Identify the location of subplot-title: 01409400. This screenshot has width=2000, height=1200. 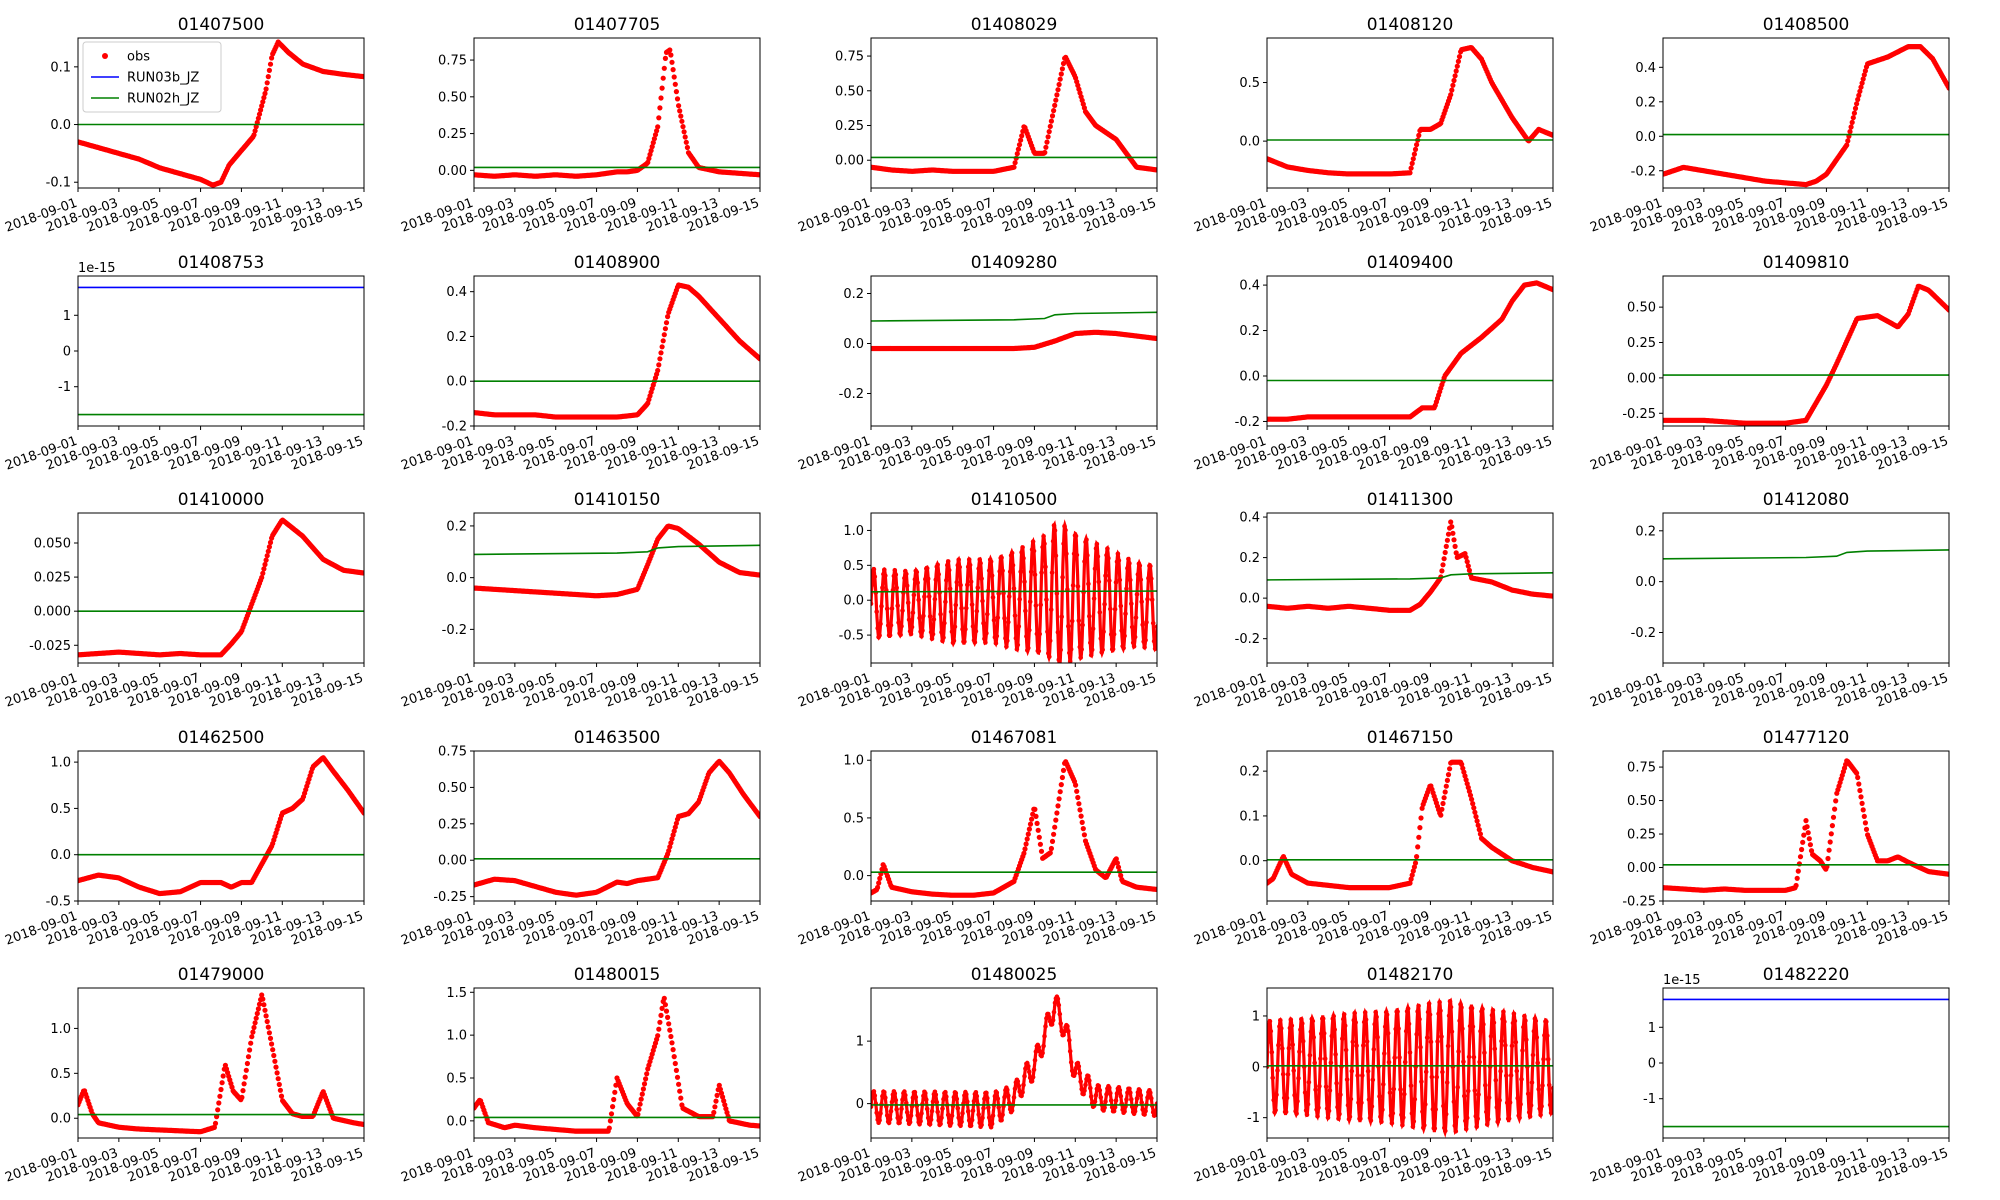
(1410, 263).